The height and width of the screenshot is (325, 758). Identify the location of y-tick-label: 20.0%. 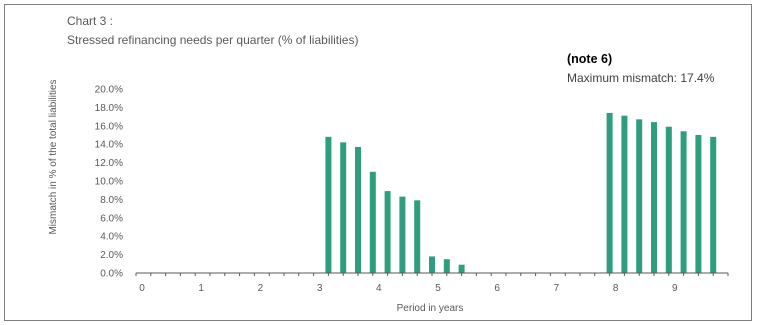
(109, 90).